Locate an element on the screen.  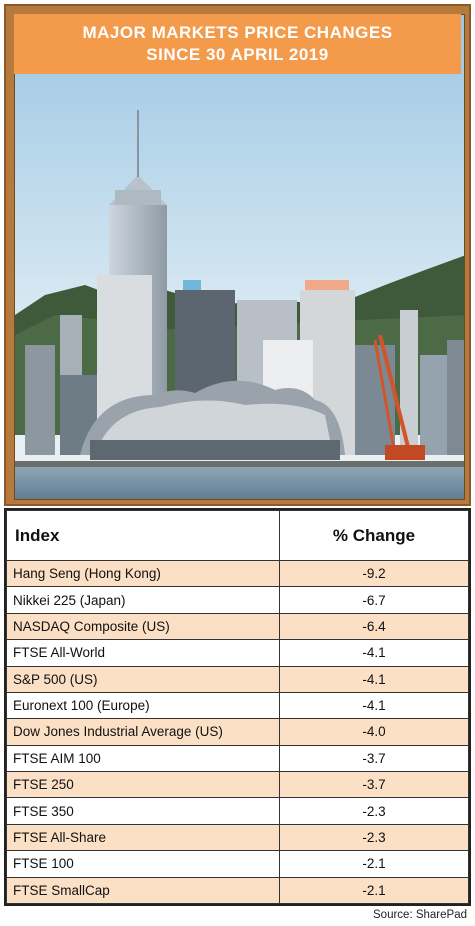
table-row: FTSE 250 -3.7 is located at coordinates (237, 784).